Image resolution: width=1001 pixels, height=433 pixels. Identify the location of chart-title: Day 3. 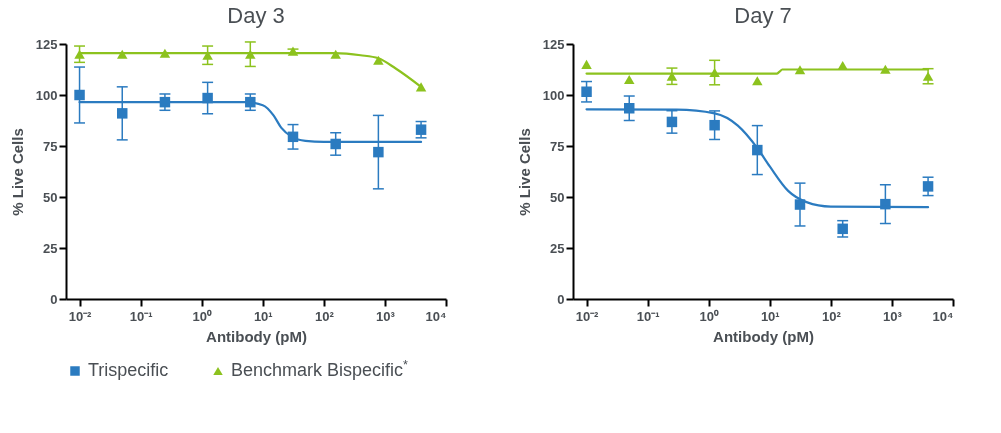
(256, 15).